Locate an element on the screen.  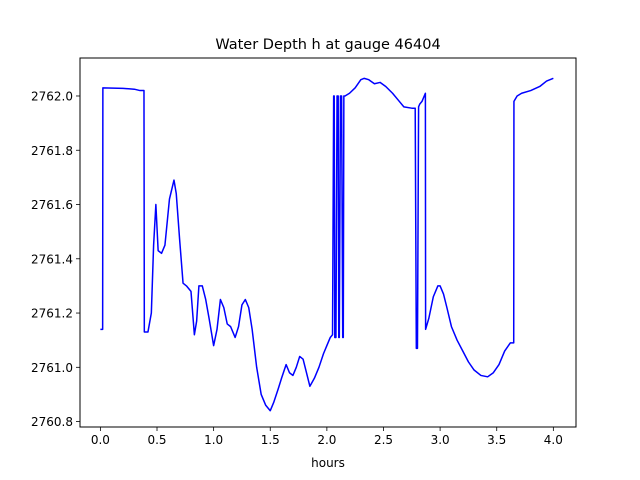
x-axis-label: hours is located at coordinates (328, 463).